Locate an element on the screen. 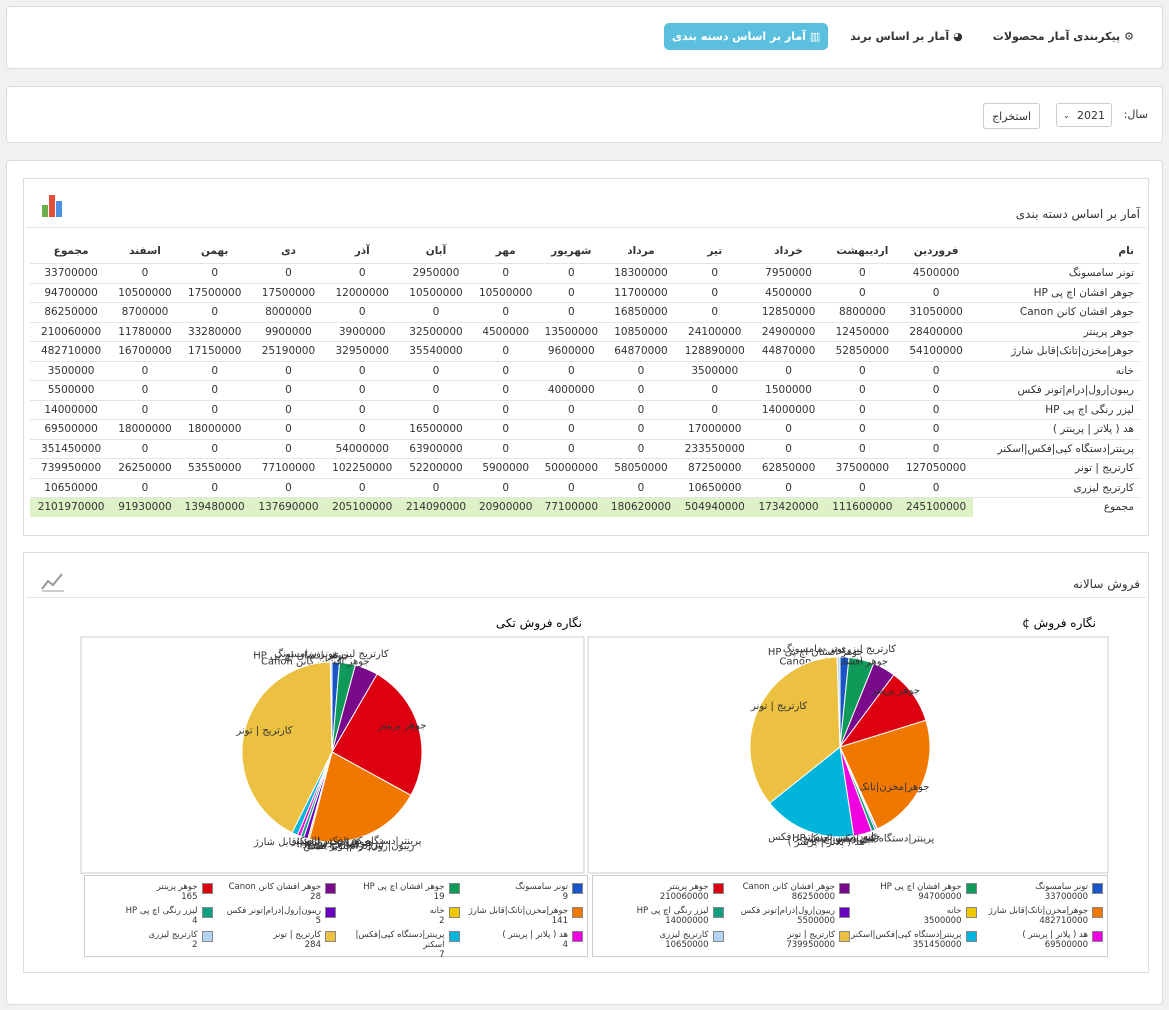 Image resolution: width=1169 pixels, height=1010 pixels. cell: 8000000 is located at coordinates (288, 312).